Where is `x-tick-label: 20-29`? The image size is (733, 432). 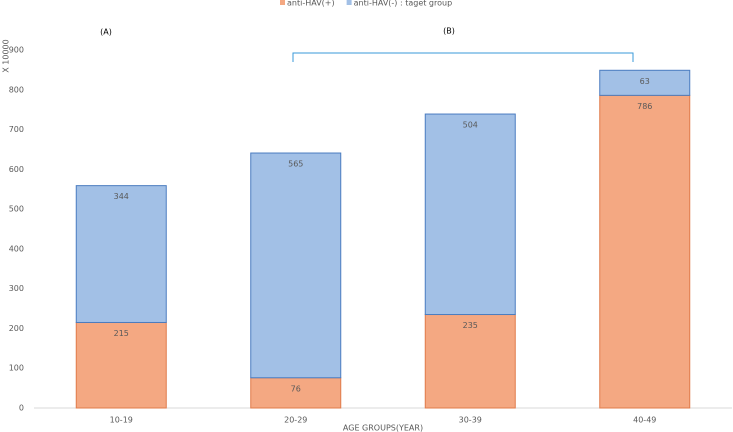
x-tick-label: 20-29 is located at coordinates (295, 420).